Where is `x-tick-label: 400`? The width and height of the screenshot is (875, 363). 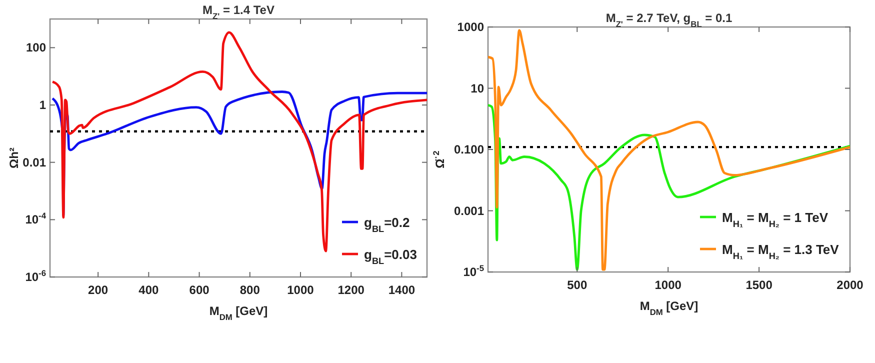
x-tick-label: 400 is located at coordinates (149, 290).